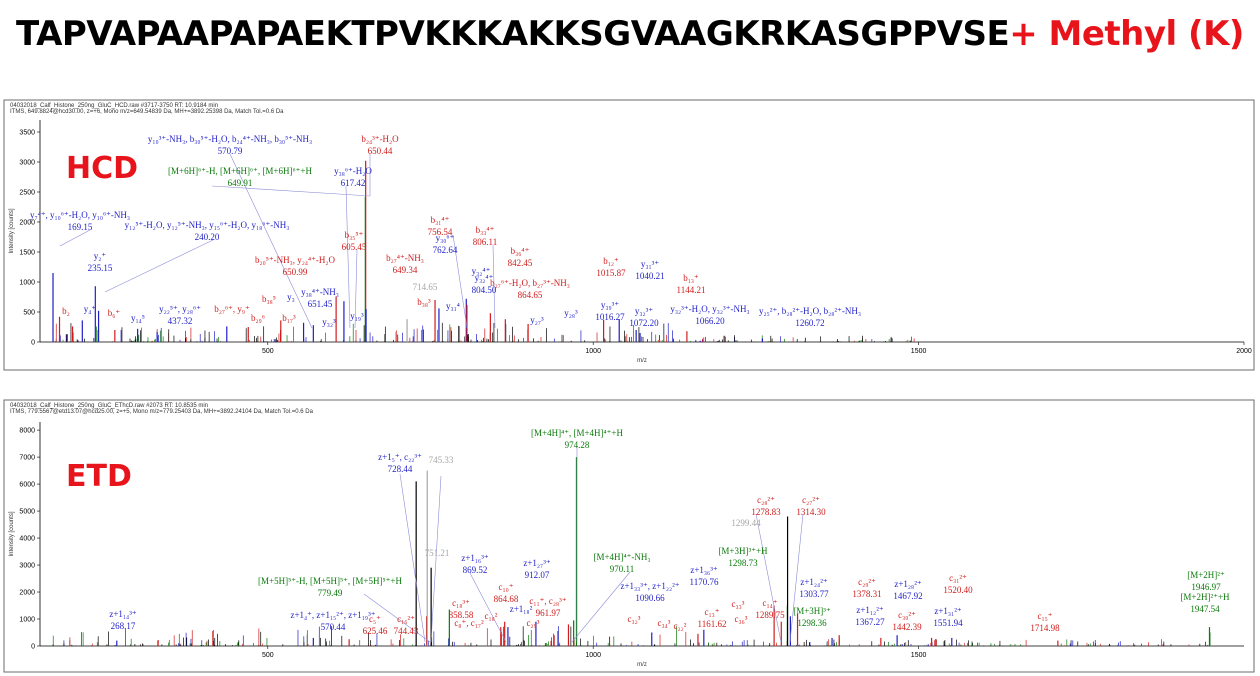 The height and width of the screenshot is (676, 1260). I want to click on hcd-peak-label-mz: 864.65, so click(530, 295).